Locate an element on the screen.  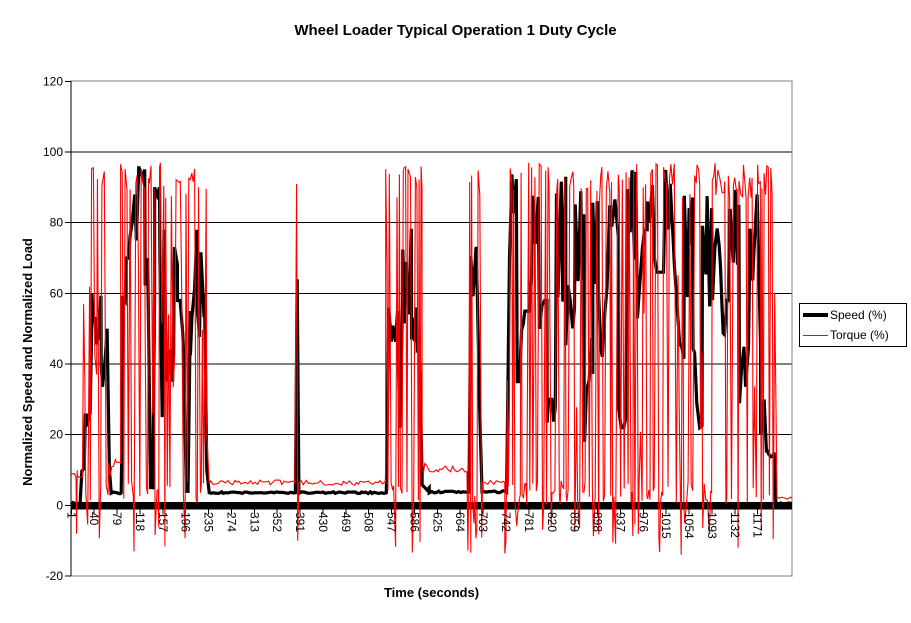
x-tick-label: 586 is located at coordinates (414, 522).